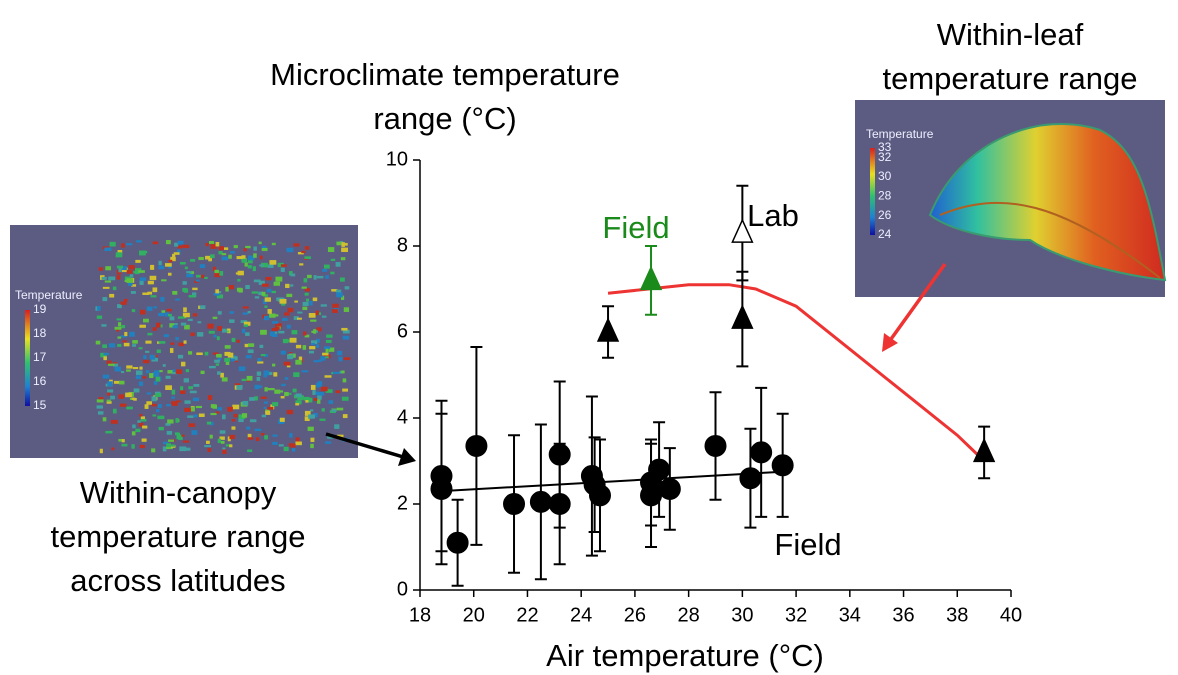  Describe the element at coordinates (1011, 615) in the screenshot. I see `x-tick-label: 40` at that location.